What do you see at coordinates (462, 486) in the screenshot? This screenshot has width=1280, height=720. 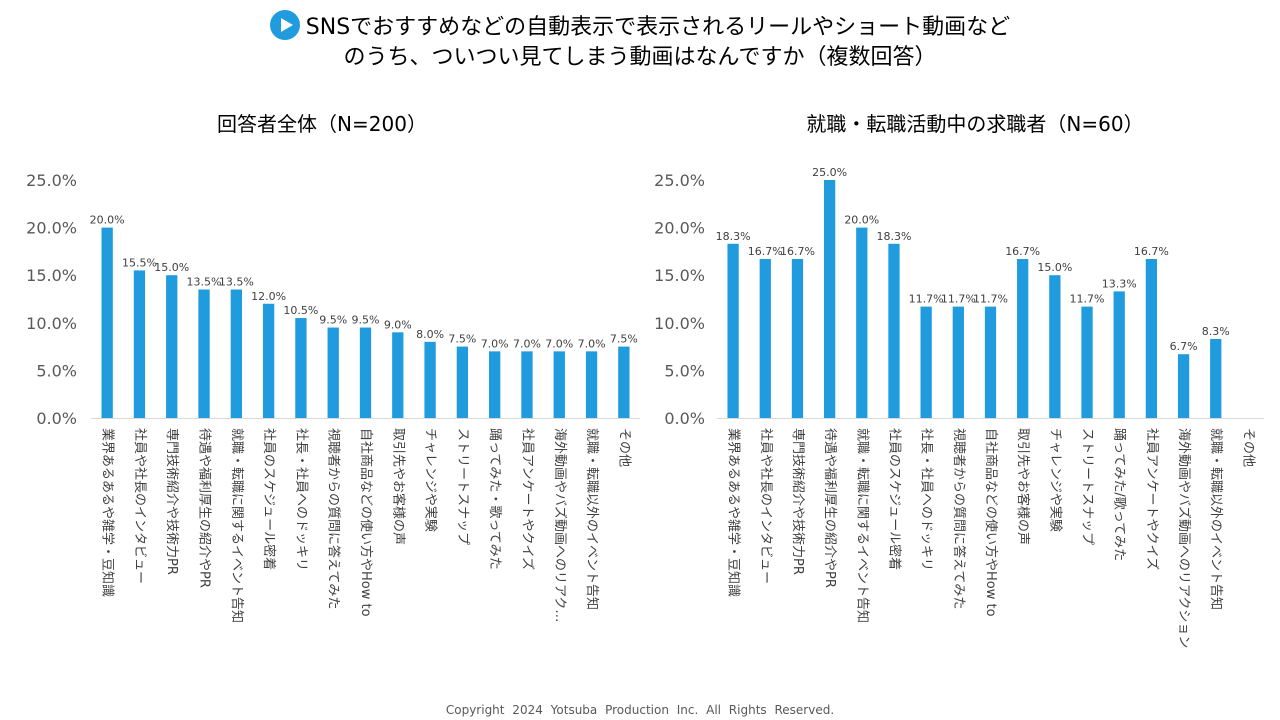 I see `category-label: ストリートスナップ` at bounding box center [462, 486].